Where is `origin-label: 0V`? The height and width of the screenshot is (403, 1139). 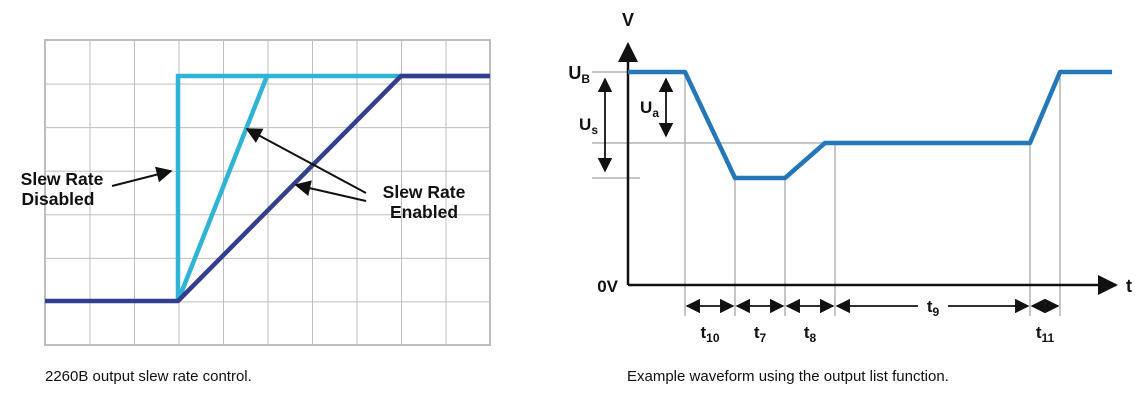
origin-label: 0V is located at coordinates (607, 286).